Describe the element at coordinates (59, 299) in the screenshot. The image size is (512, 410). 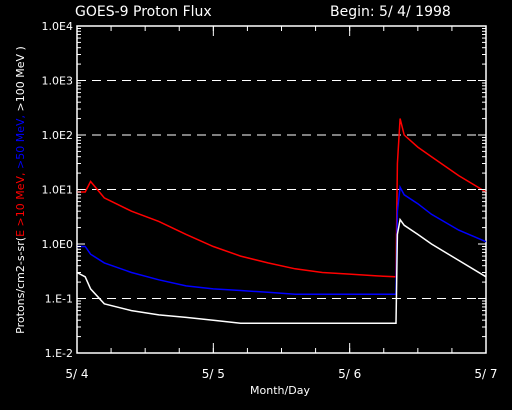
I see `y-tick-label: 1.E-1` at that location.